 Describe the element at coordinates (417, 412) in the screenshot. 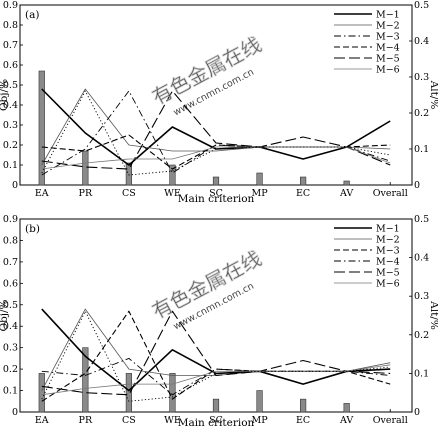

I see `y2-tick-label: 0` at that location.